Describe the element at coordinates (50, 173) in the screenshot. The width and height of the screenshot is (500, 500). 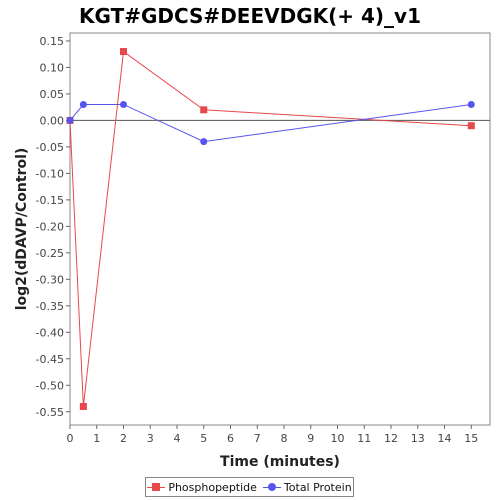
I see `y-tick-label: -0.10` at that location.